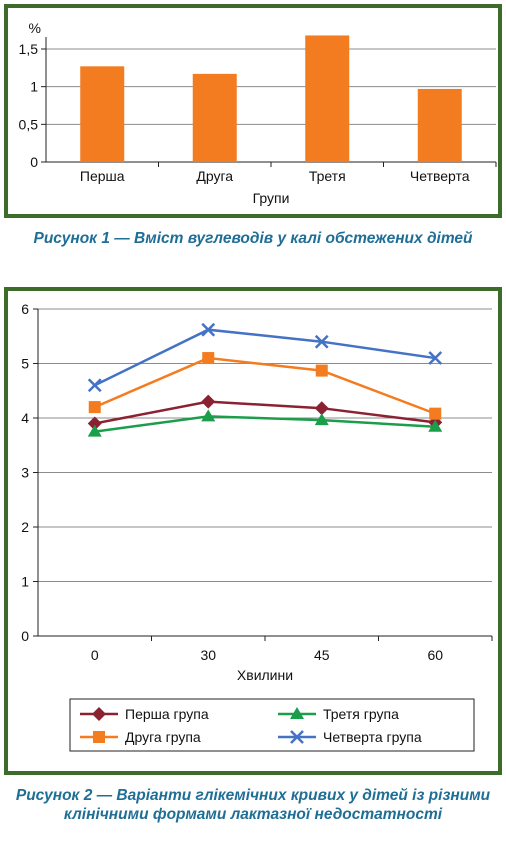 This screenshot has width=506, height=849. I want to click on y-tick-label: 5, so click(25, 364).